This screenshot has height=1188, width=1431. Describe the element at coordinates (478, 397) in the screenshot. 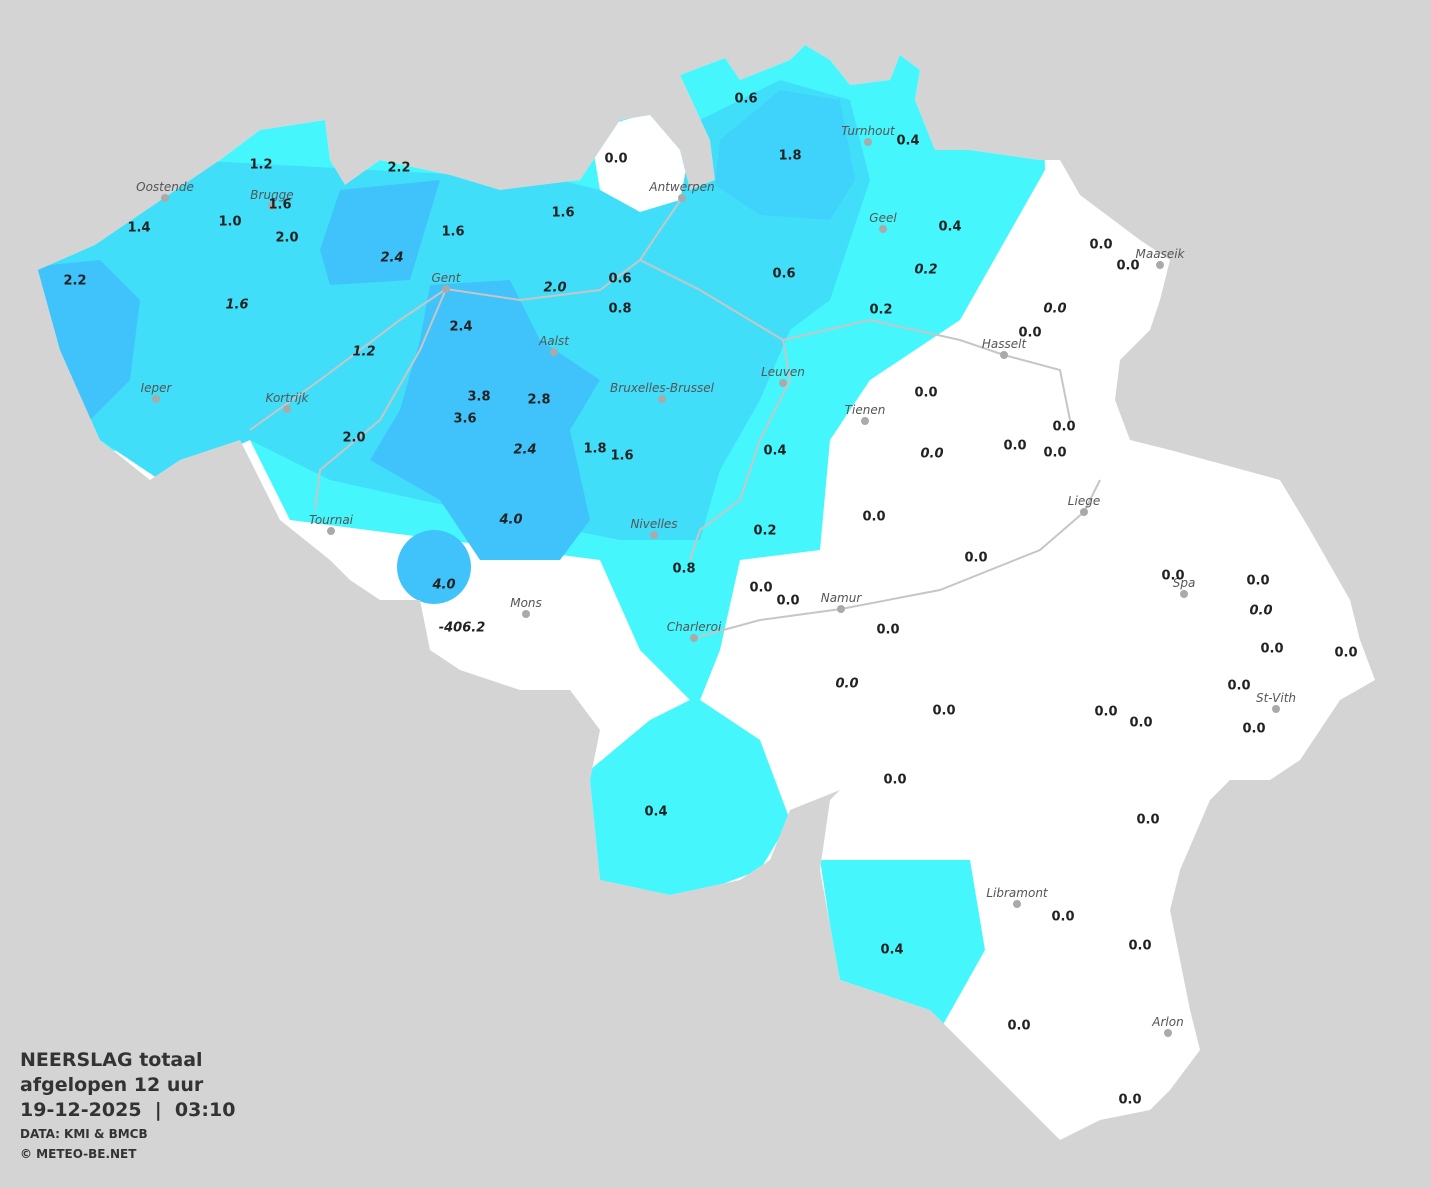

I see `station-reading: 3.8` at that location.